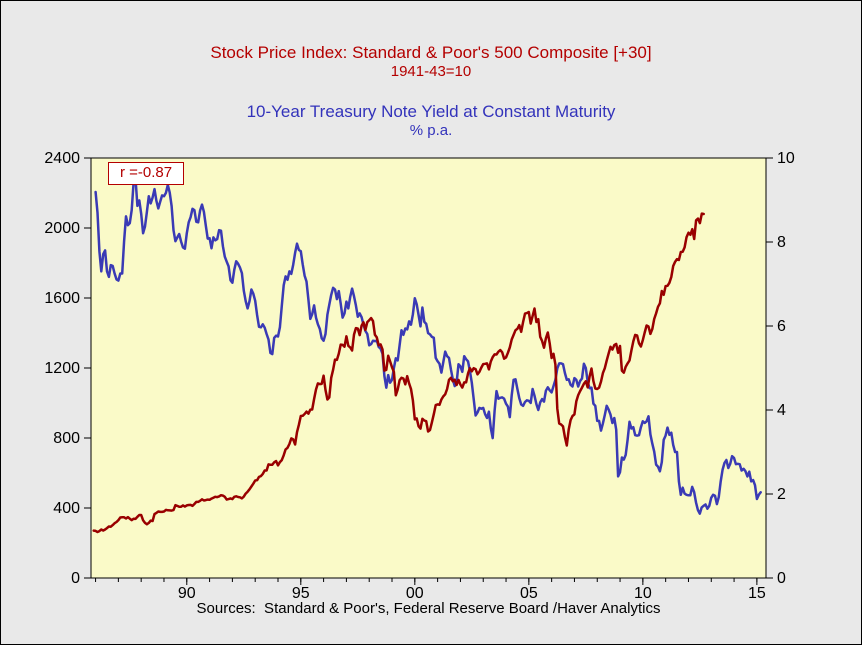 The height and width of the screenshot is (645, 862). Describe the element at coordinates (757, 593) in the screenshot. I see `x-axis-tick-label: 15` at that location.